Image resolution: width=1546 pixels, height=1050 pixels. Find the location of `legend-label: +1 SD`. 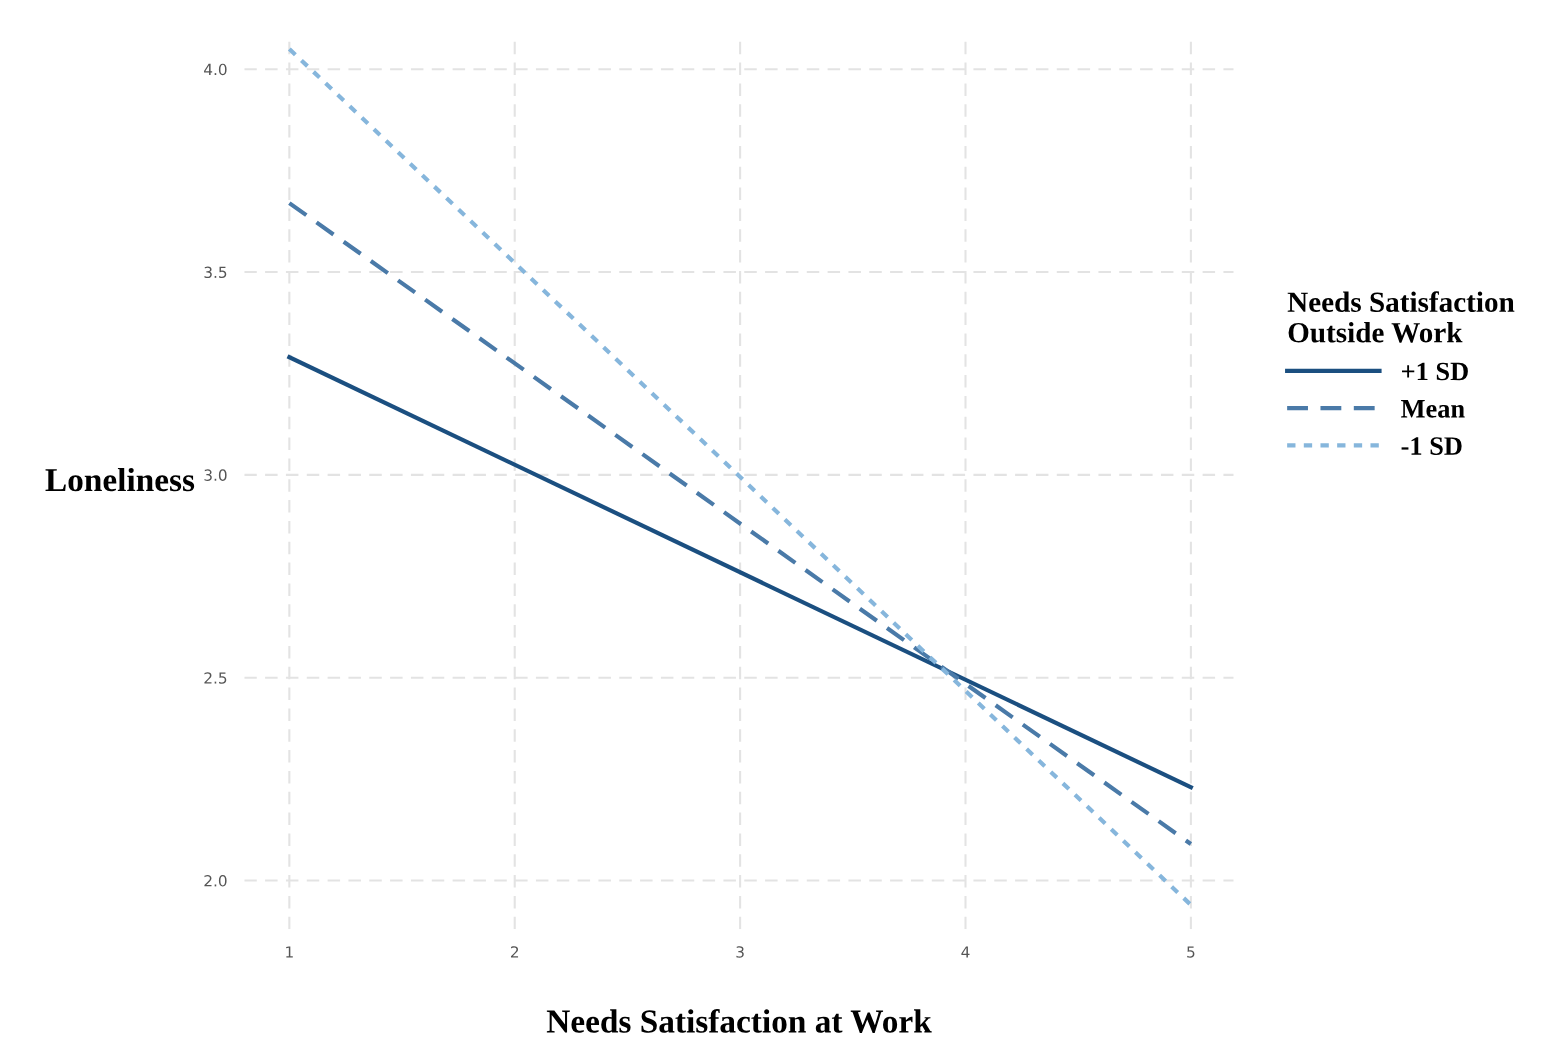

legend-label: +1 SD is located at coordinates (1435, 371).